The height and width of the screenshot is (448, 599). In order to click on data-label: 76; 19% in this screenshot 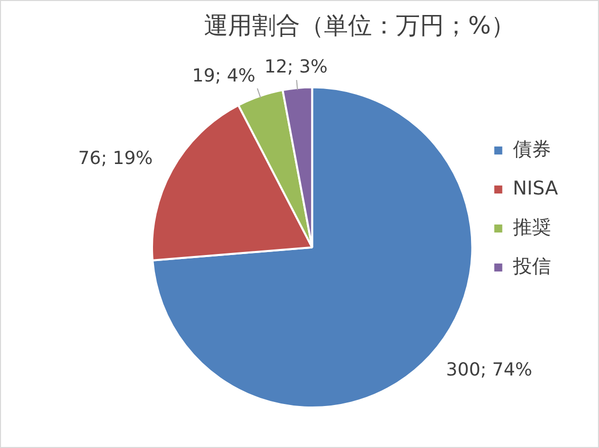, I will do `click(115, 158)`.